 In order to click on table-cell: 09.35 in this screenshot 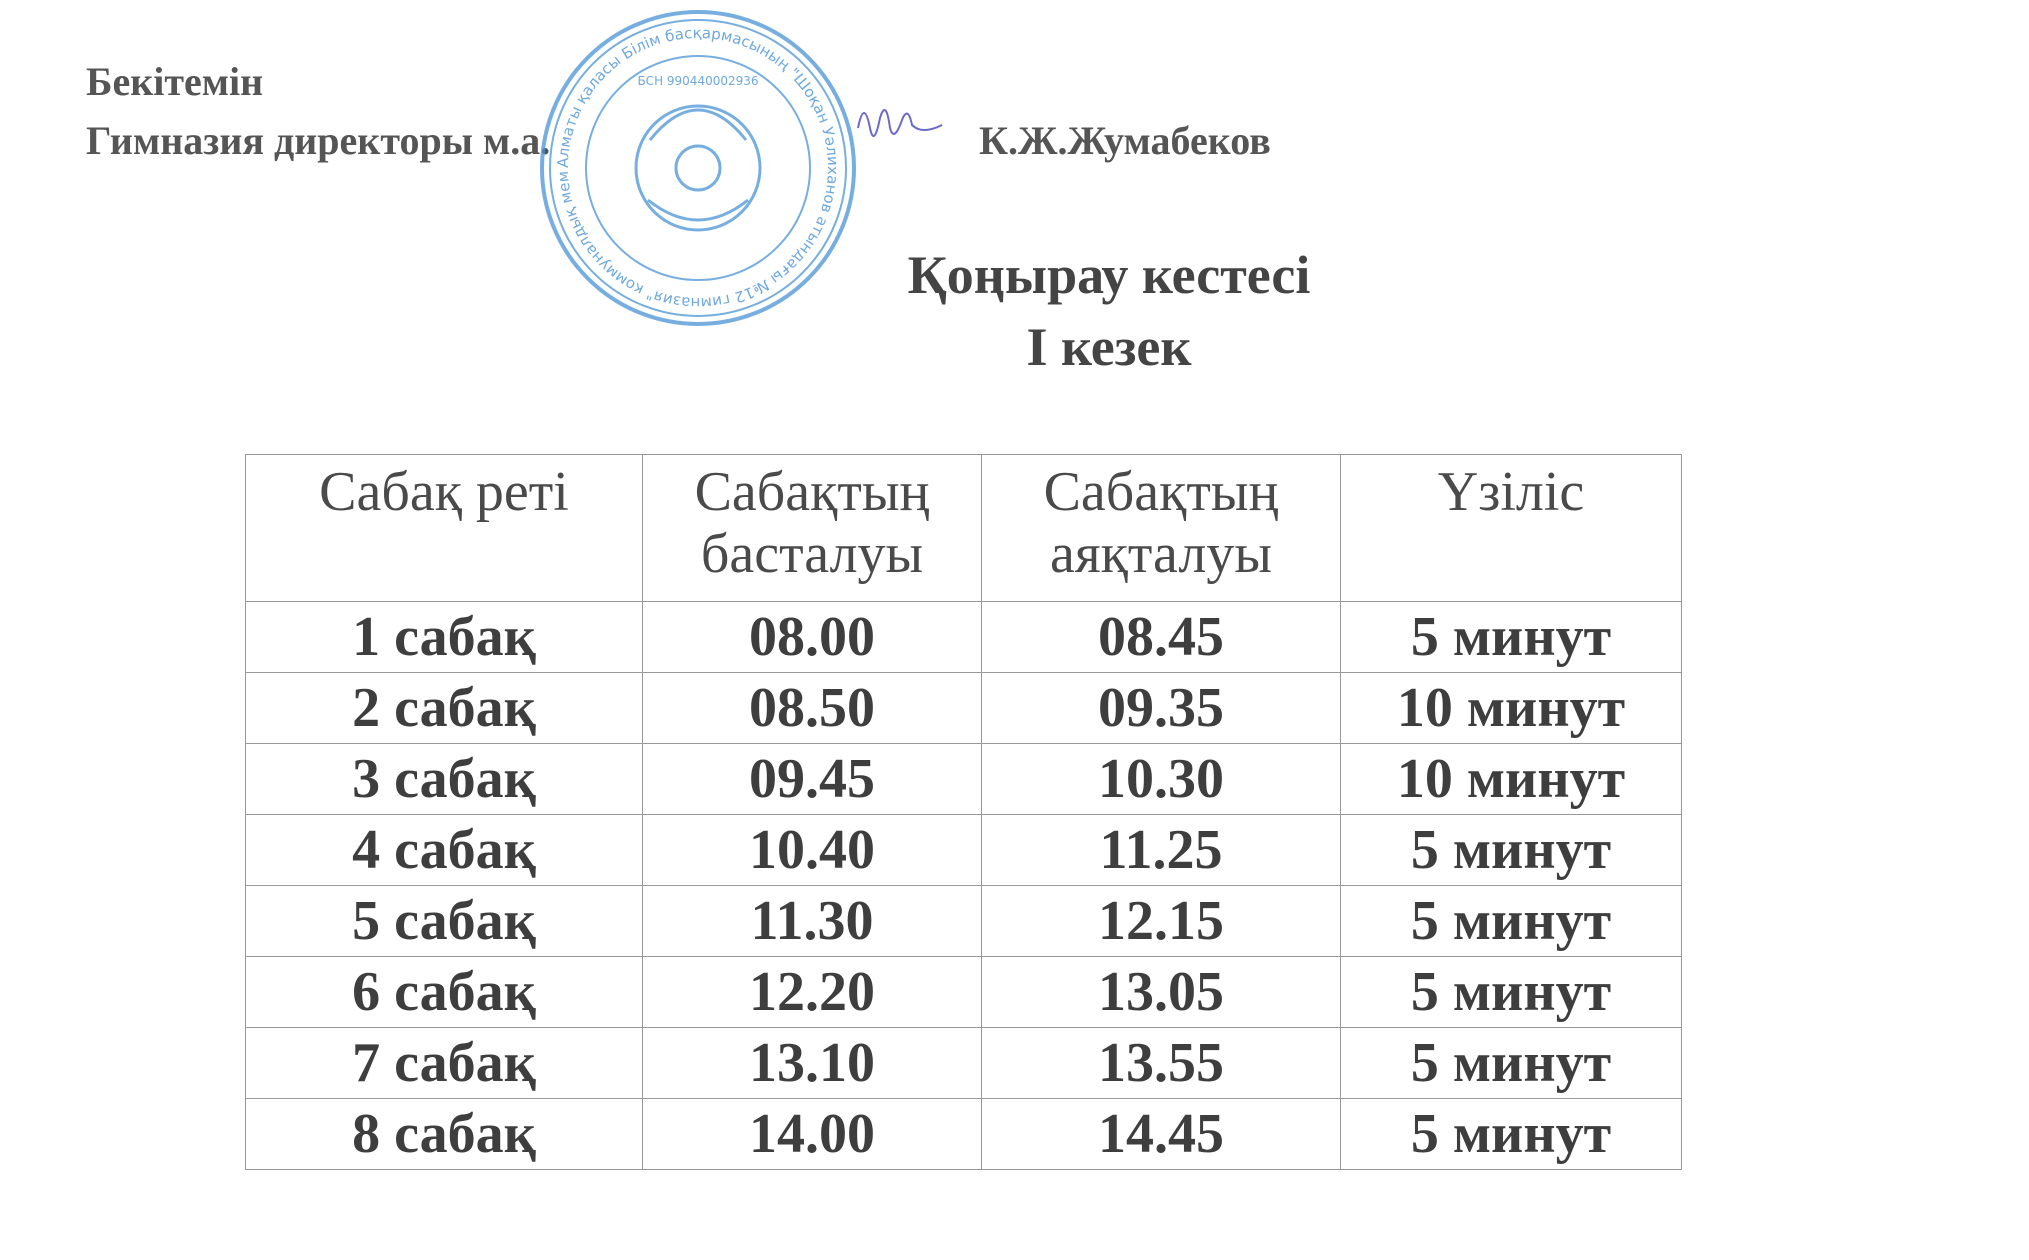, I will do `click(1161, 708)`.